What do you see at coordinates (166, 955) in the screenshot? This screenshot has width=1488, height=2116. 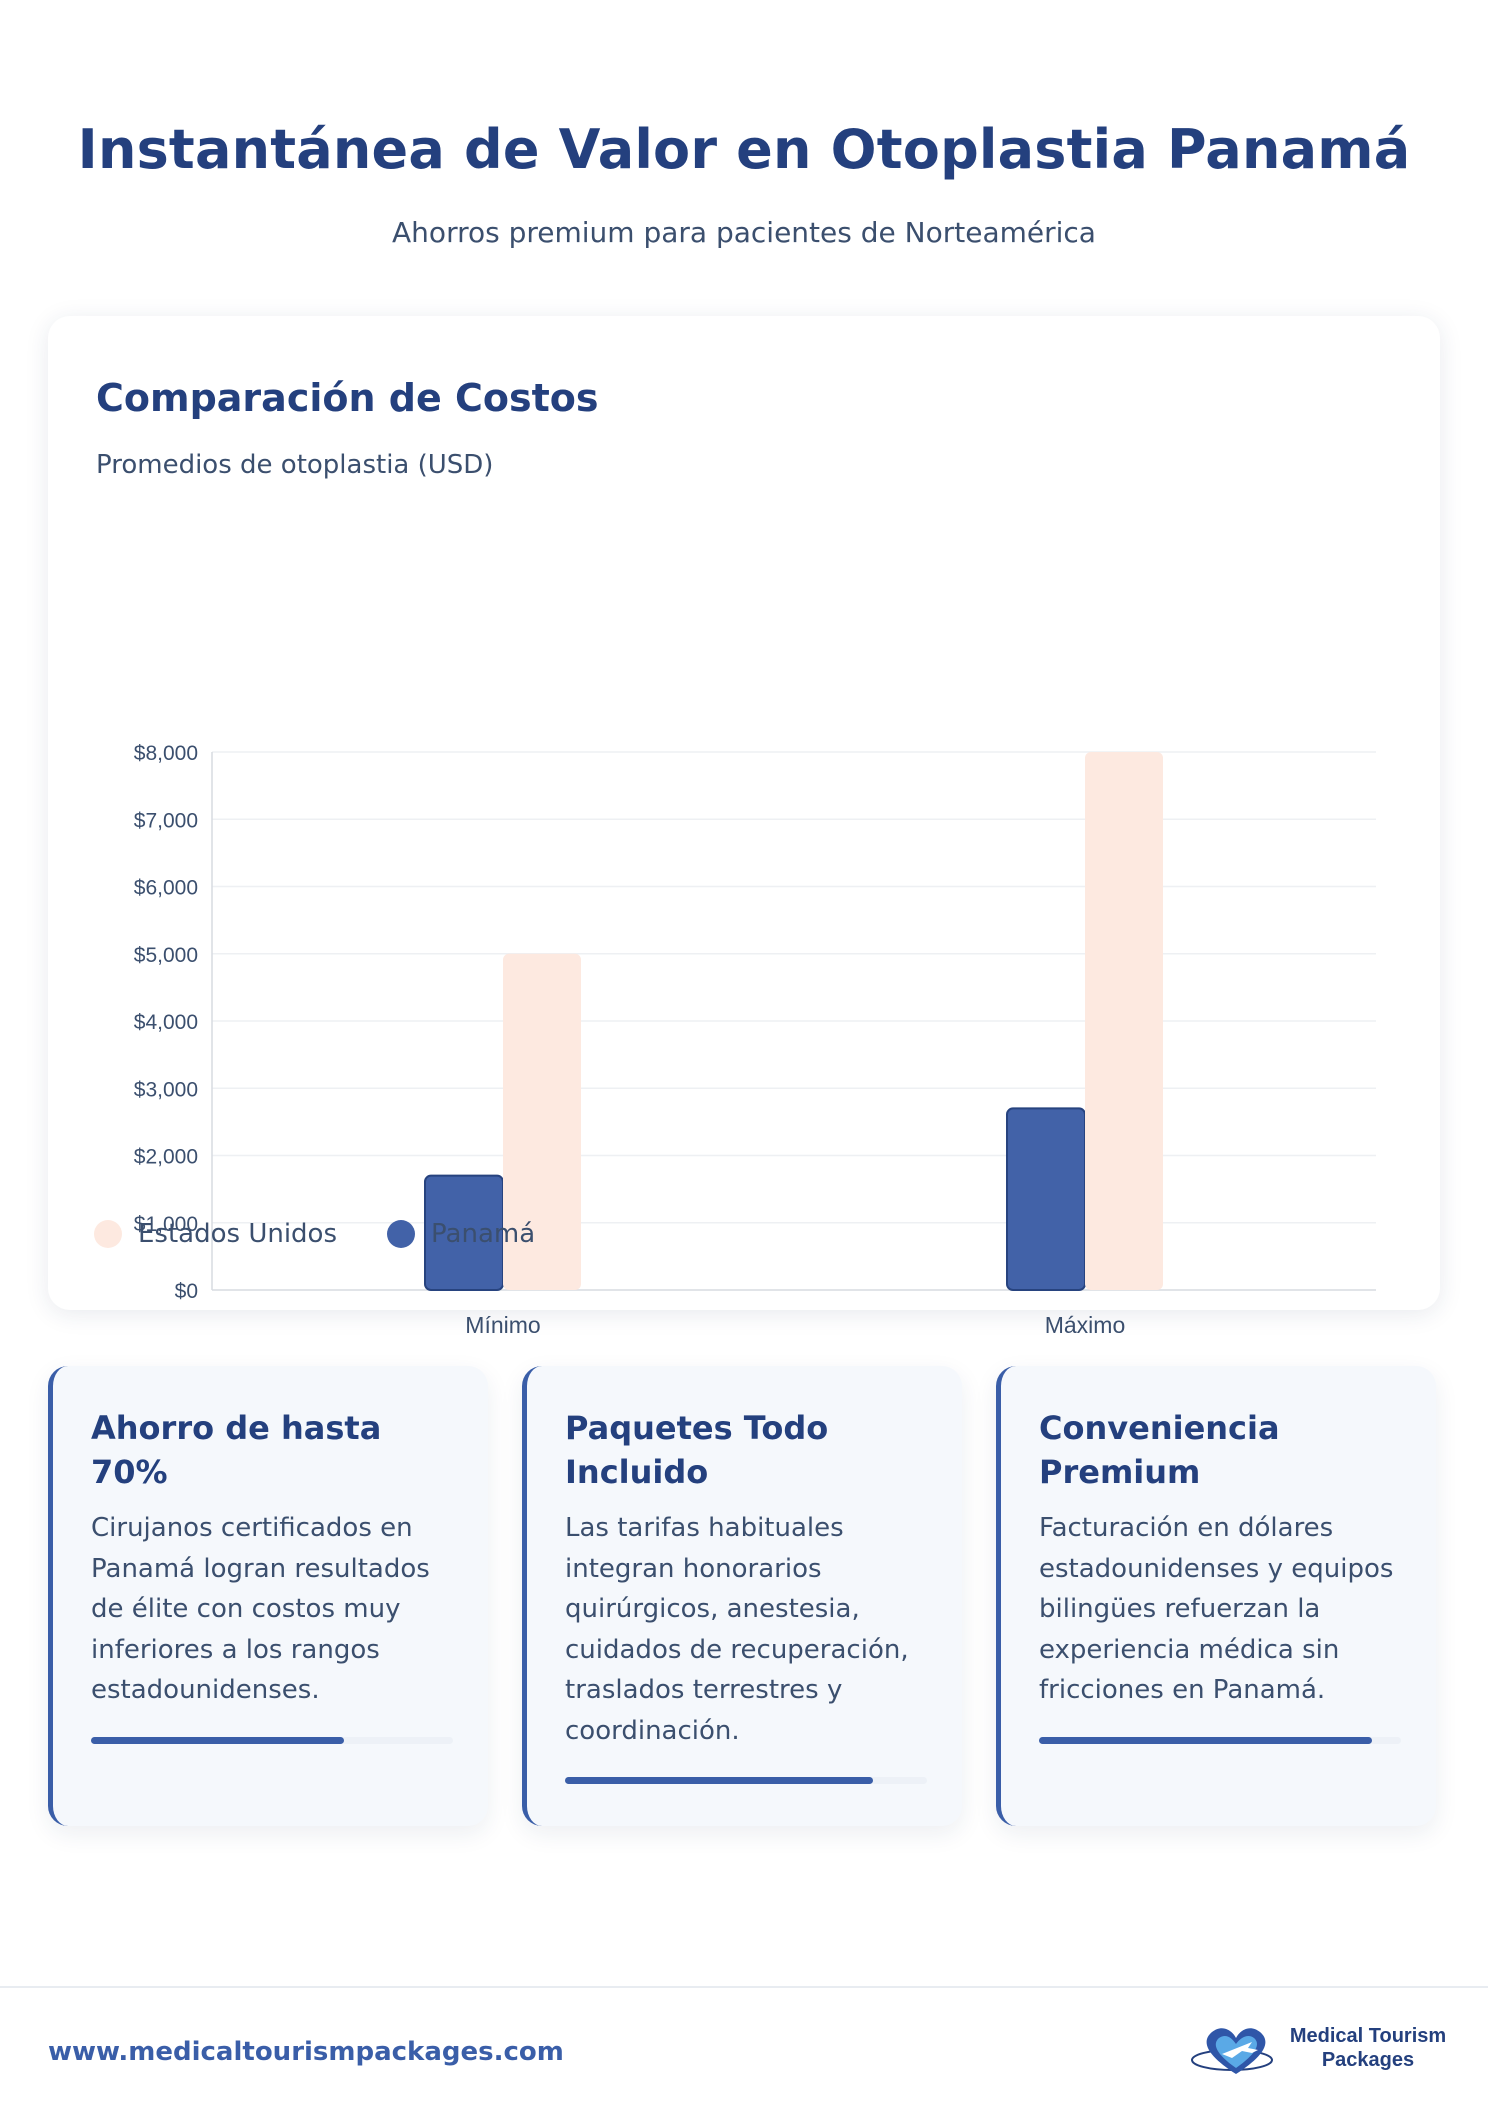 I see `y-tick-label: $5,000` at bounding box center [166, 955].